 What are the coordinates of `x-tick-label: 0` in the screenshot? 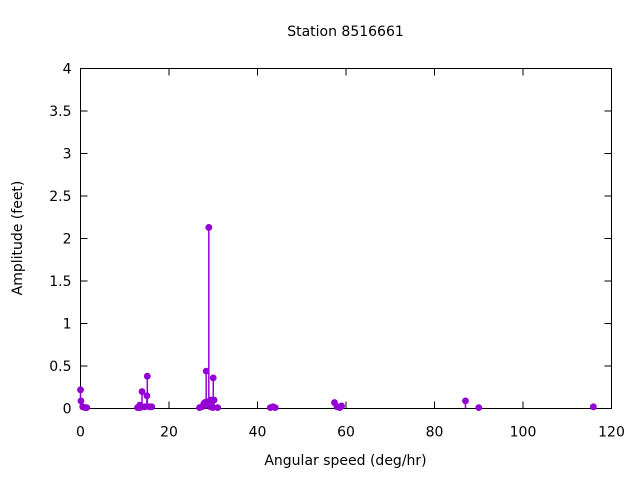 It's located at (80, 433).